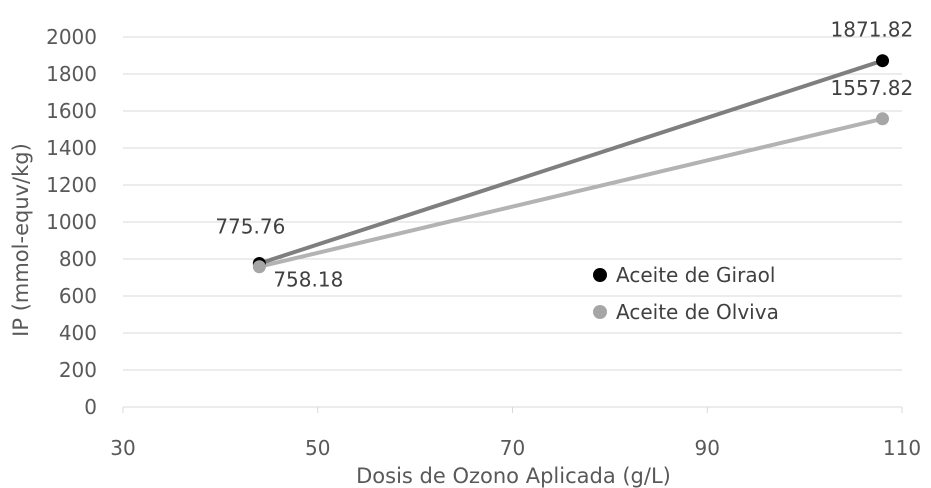  Describe the element at coordinates (71, 185) in the screenshot. I see `y-tick-label: 1200` at that location.